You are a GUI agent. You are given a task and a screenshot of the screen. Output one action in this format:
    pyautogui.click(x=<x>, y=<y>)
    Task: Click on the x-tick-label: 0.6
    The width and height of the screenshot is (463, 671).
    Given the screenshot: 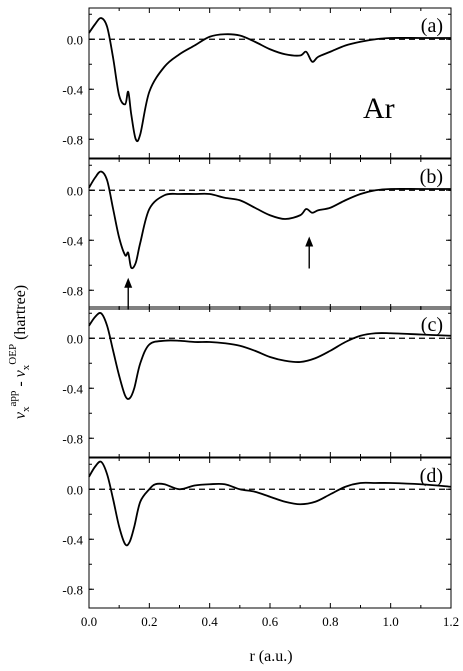 What is the action you would take?
    pyautogui.click(x=270, y=621)
    